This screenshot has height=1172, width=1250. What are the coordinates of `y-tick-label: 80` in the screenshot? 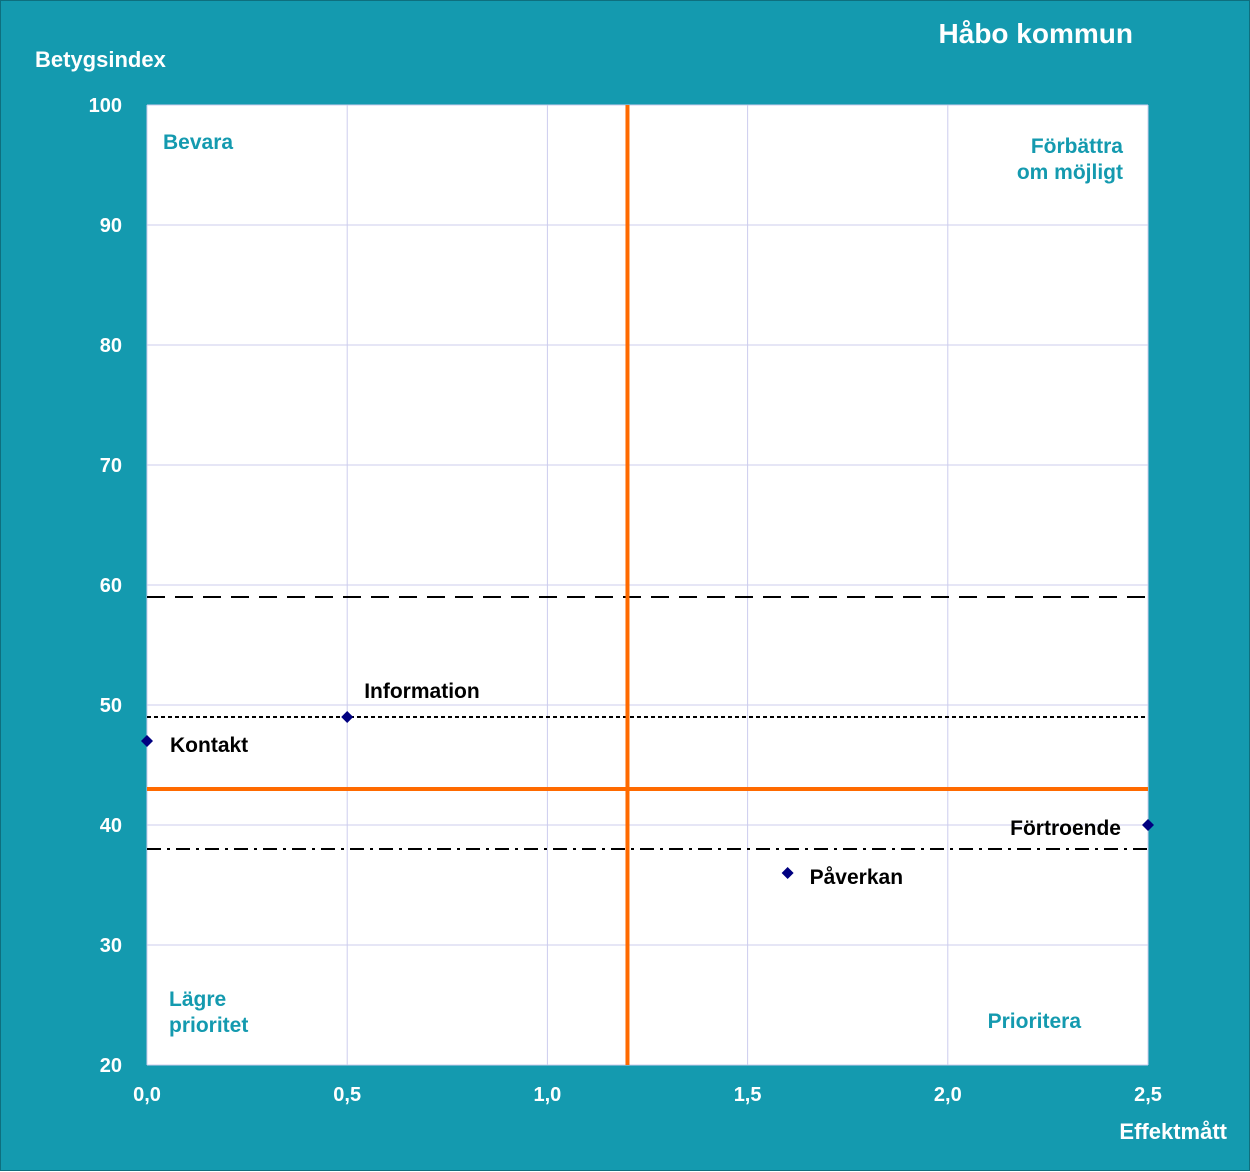 It's located at (111, 346).